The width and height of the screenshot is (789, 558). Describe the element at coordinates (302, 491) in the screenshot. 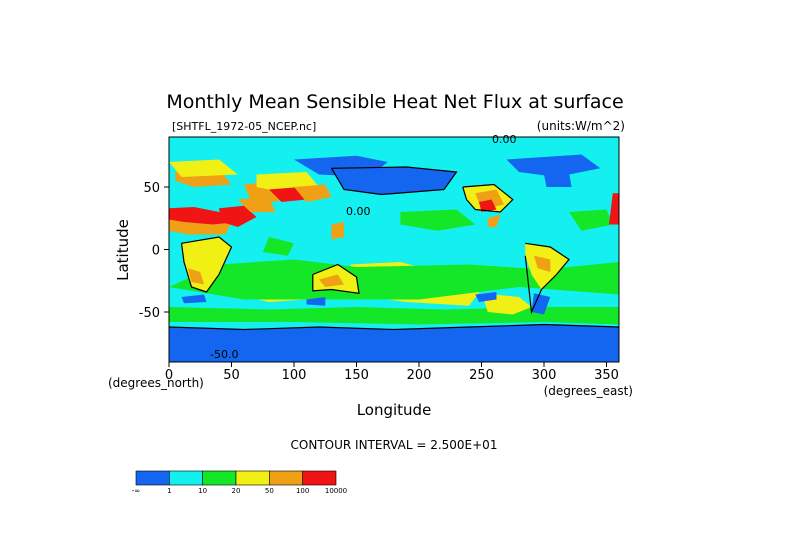

I see `colorbar-label: 100` at that location.